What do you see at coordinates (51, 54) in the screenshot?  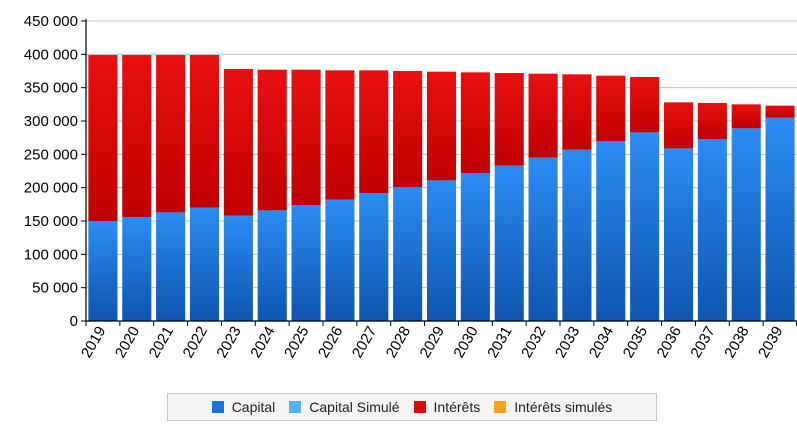 I see `y-tick-label: 400 000` at bounding box center [51, 54].